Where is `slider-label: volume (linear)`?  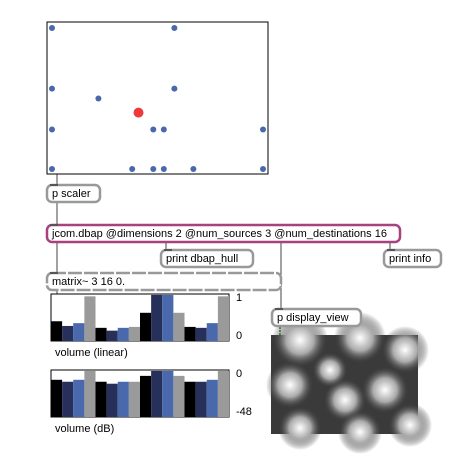
slider-label: volume (linear) is located at coordinates (91, 353).